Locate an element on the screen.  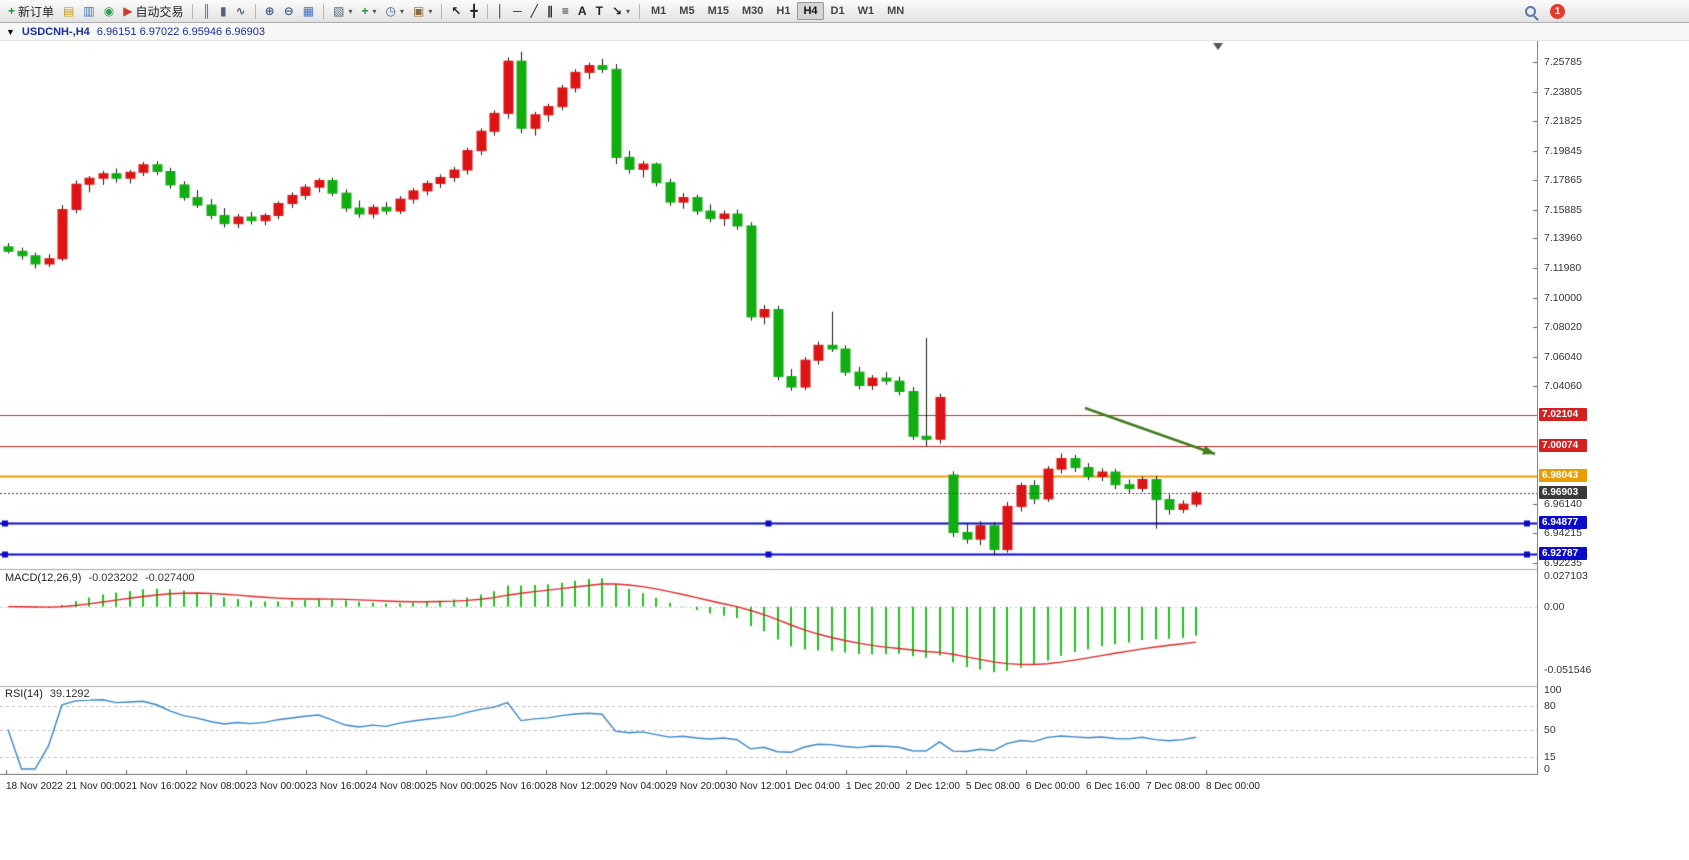
time-axis-label: 18 Nov 2022 is located at coordinates (34, 786).